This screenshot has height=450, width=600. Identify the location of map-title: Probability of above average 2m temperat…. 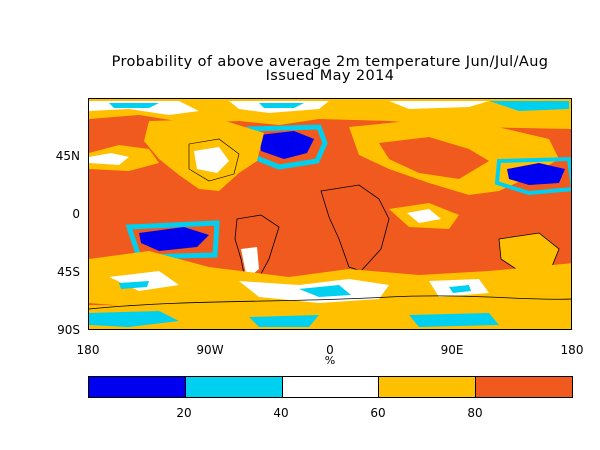
(330, 62).